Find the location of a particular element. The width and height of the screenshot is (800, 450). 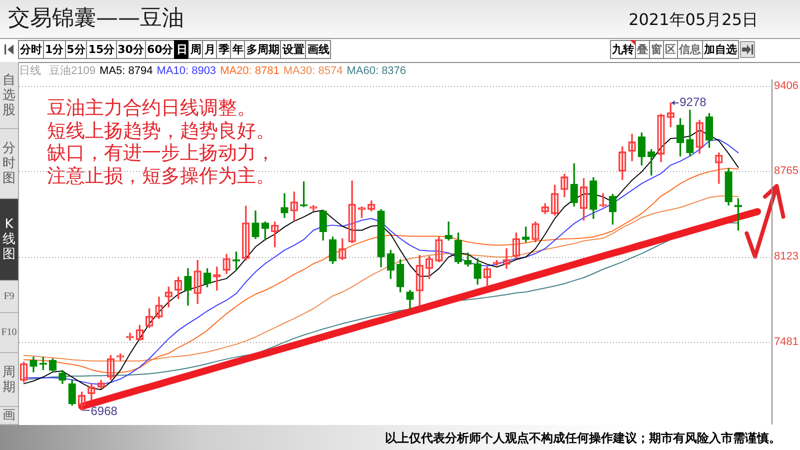

text: 分时图 is located at coordinates (9, 163).